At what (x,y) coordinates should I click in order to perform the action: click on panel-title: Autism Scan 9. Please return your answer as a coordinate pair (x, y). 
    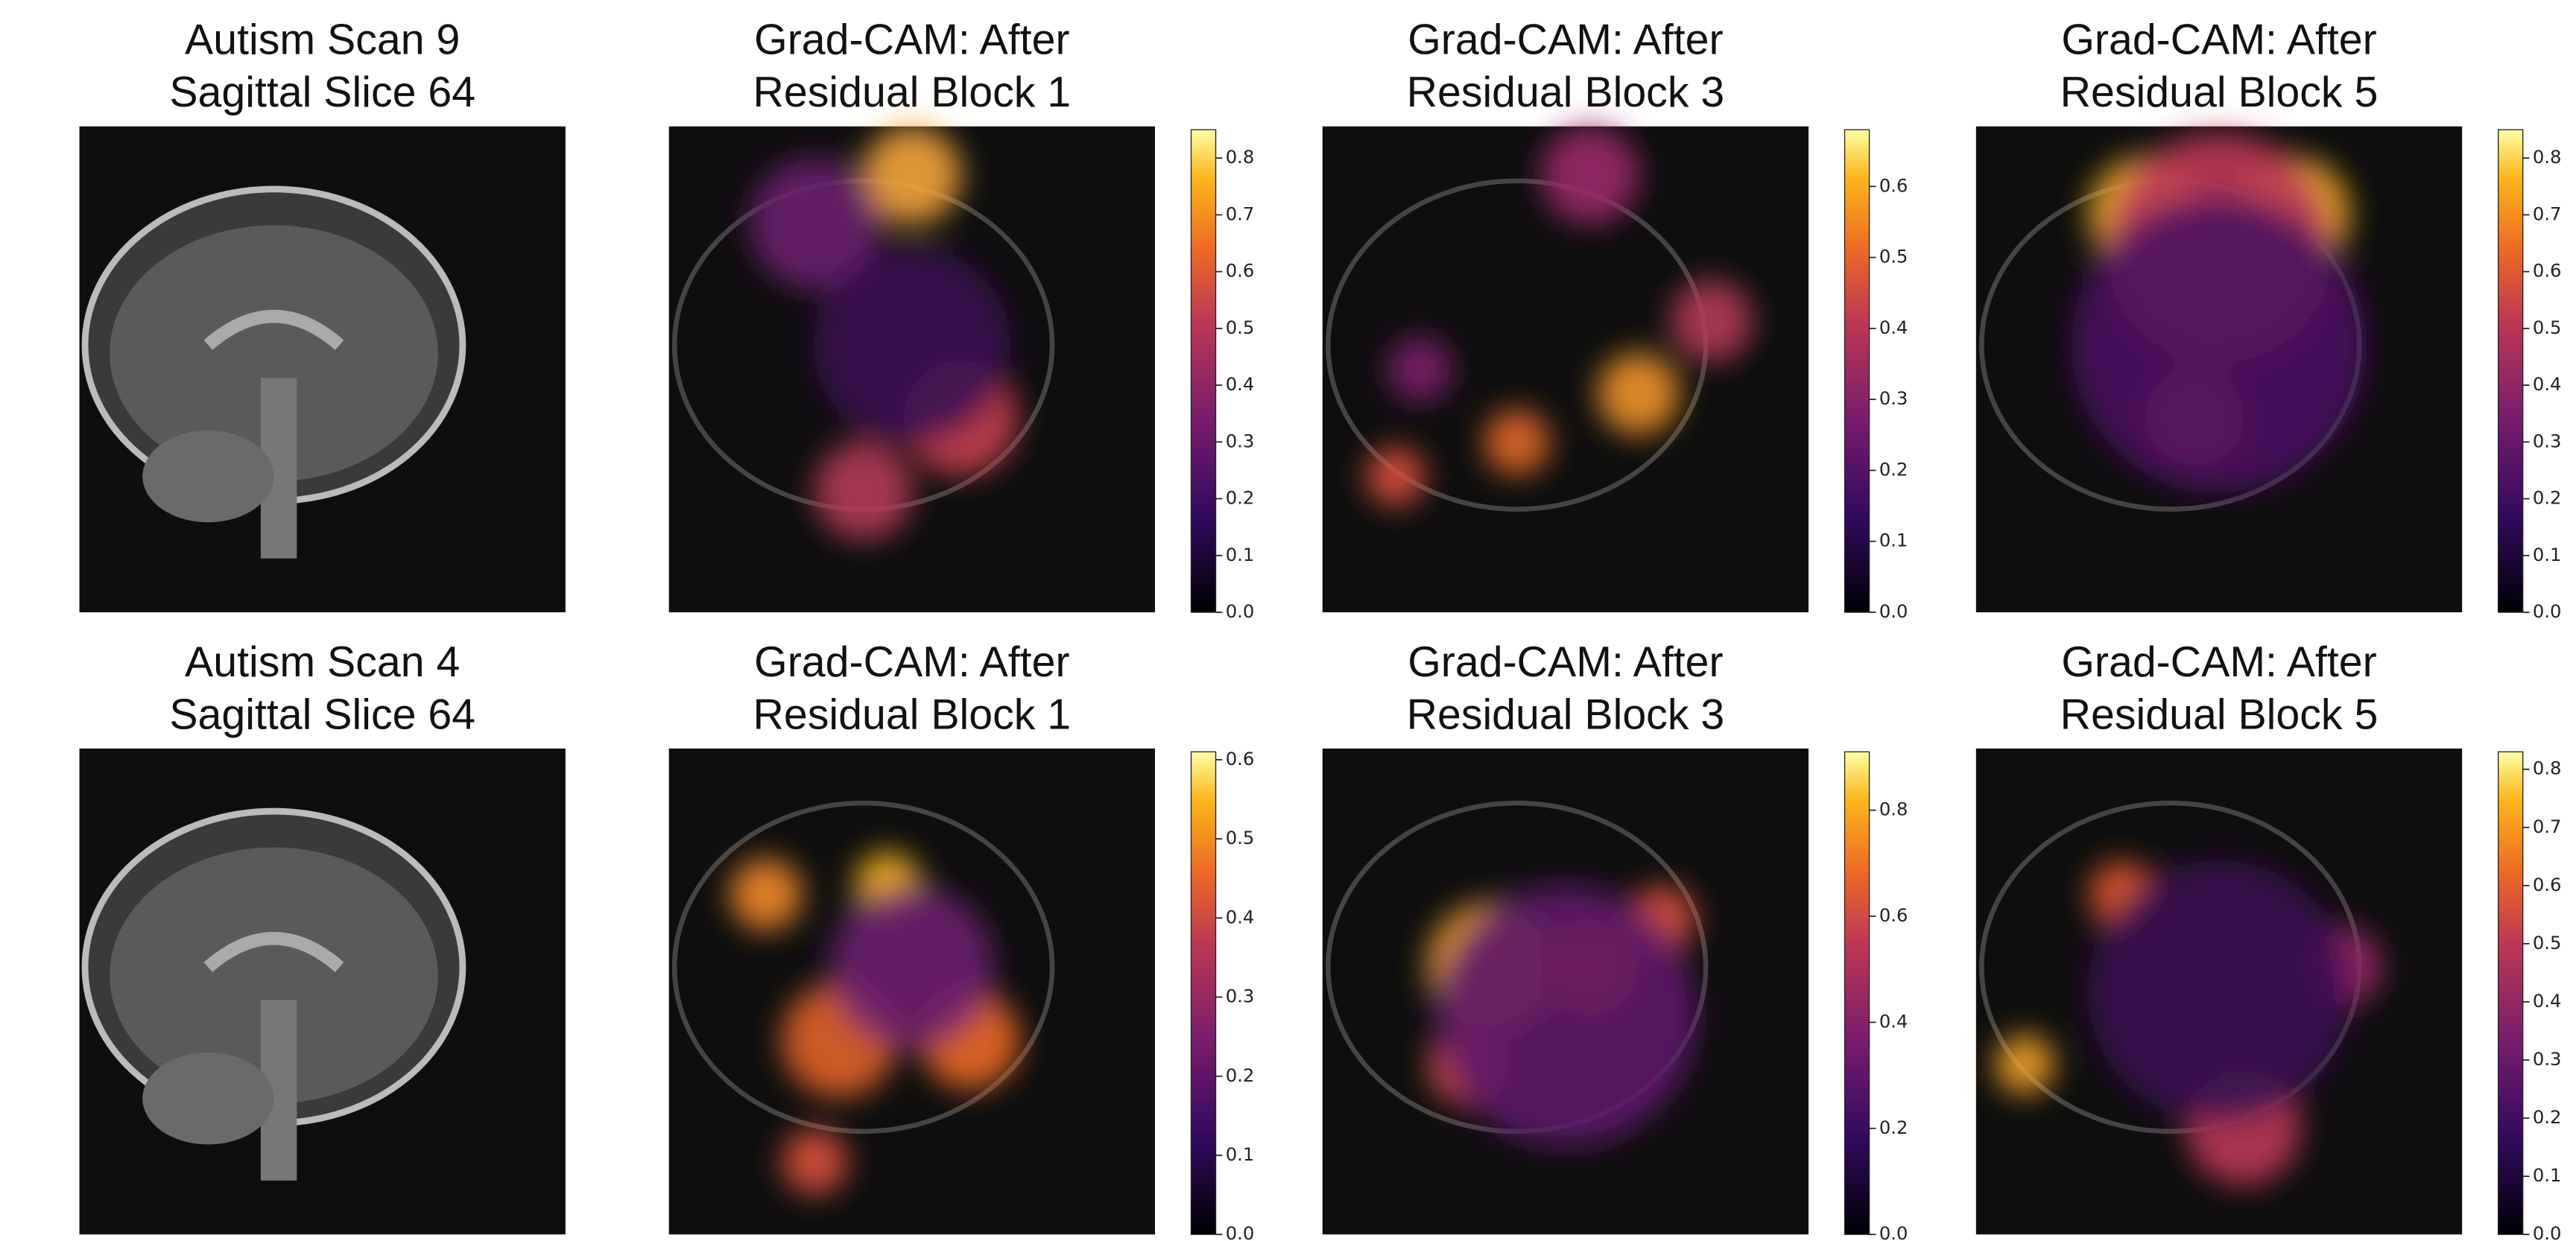
    Looking at the image, I should click on (322, 40).